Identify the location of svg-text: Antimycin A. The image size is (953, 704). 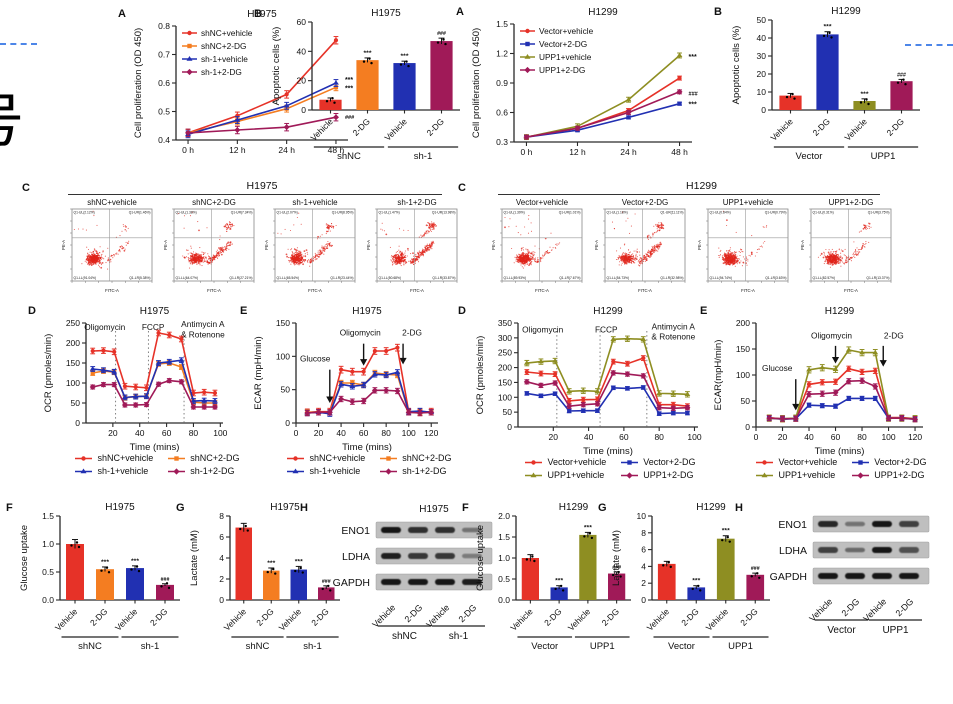
(203, 324).